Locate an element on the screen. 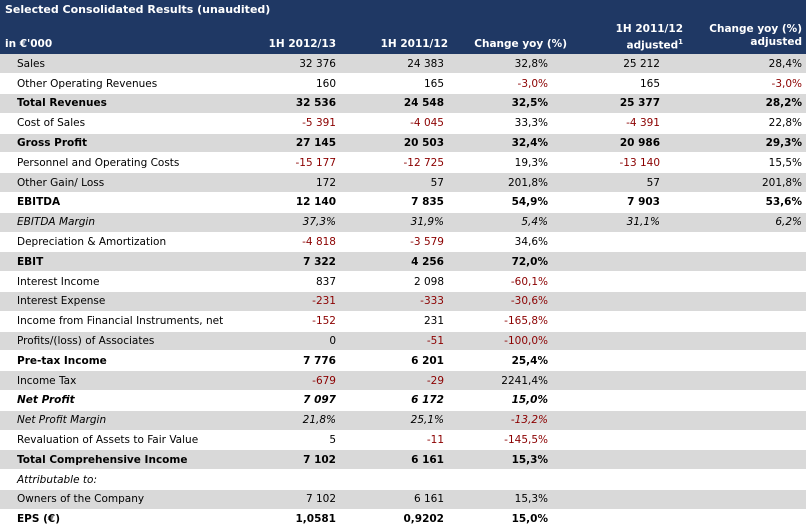  cell-col2: 25,1% is located at coordinates (397, 420).